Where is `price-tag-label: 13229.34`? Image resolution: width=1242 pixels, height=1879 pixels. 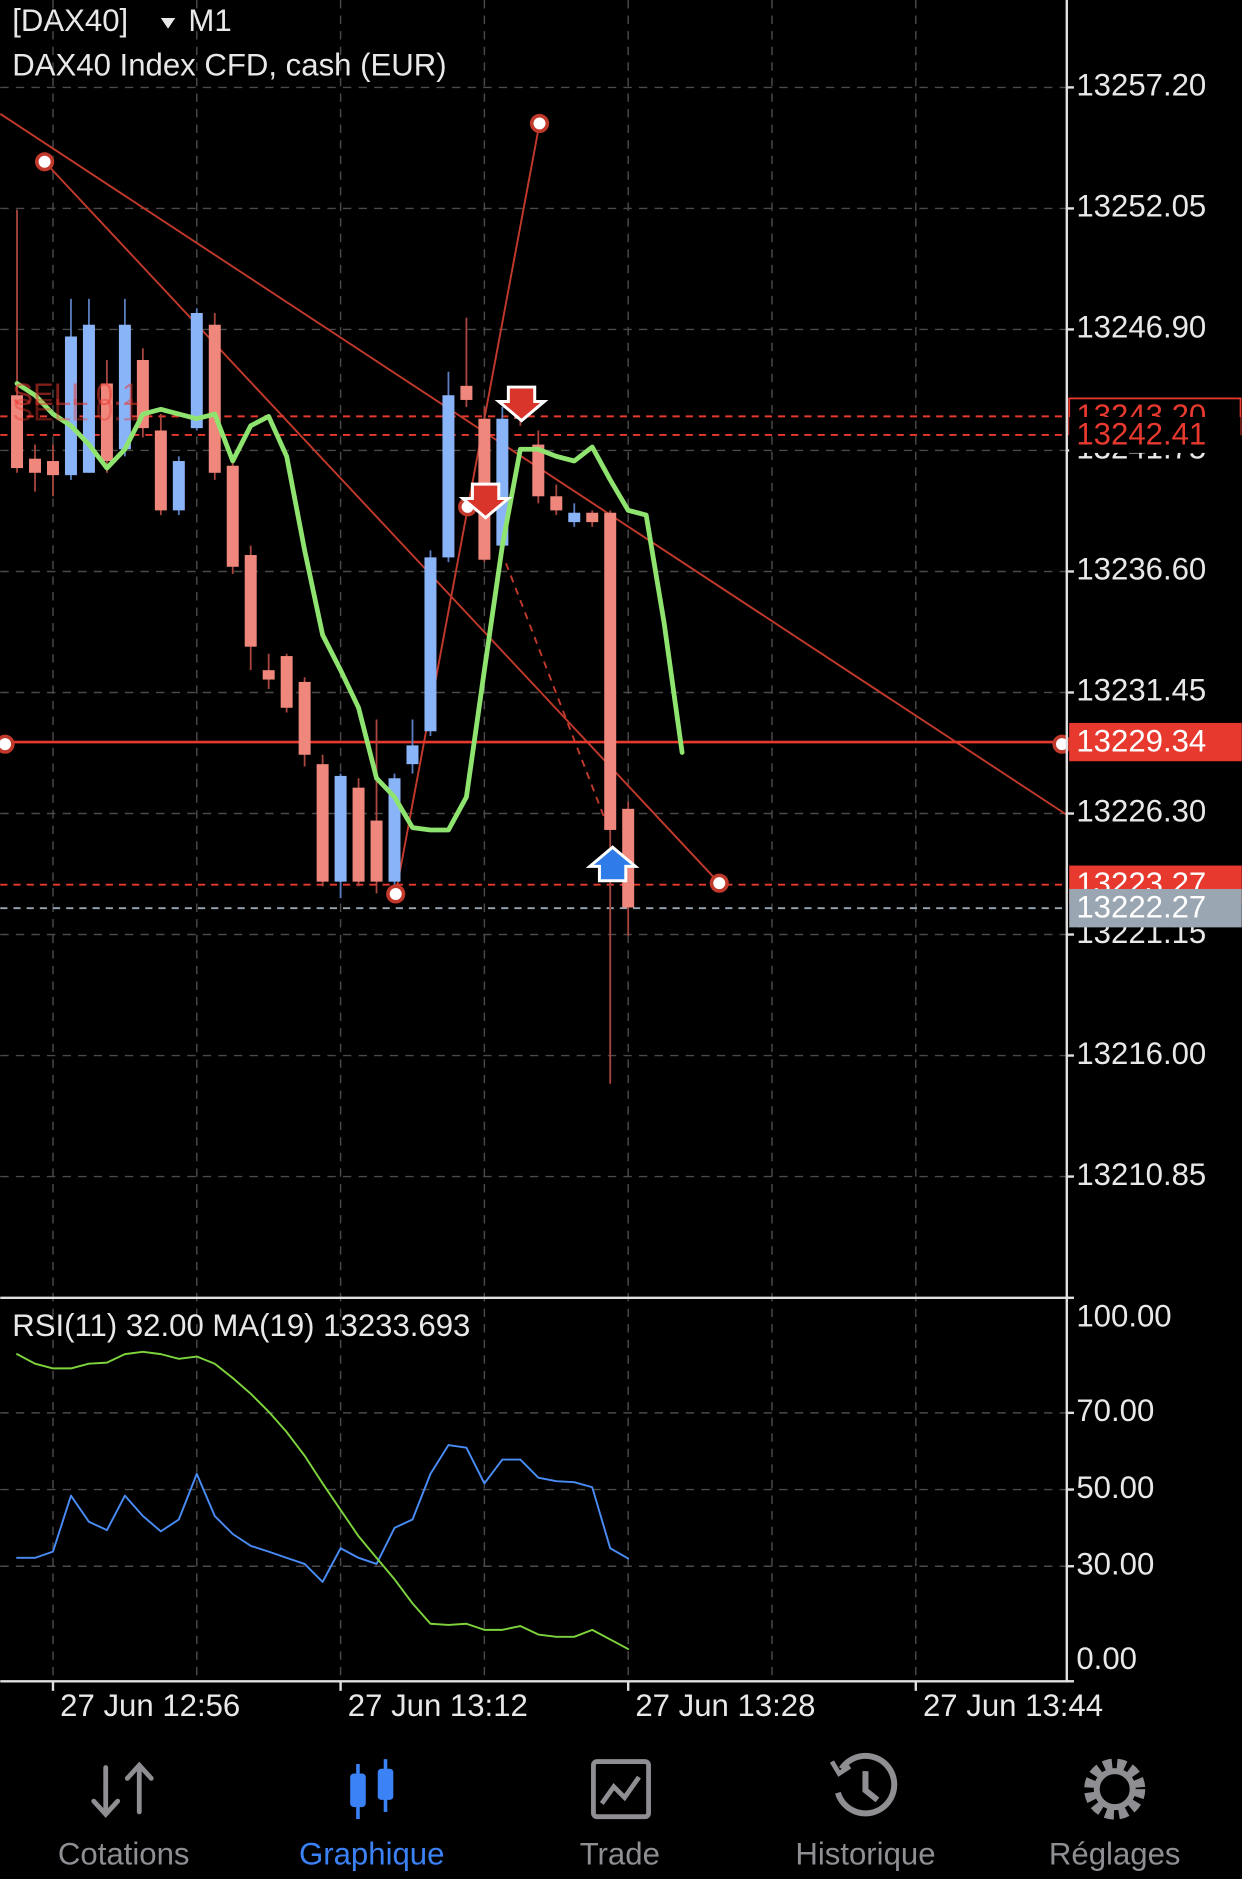
price-tag-label: 13229.34 is located at coordinates (1141, 741).